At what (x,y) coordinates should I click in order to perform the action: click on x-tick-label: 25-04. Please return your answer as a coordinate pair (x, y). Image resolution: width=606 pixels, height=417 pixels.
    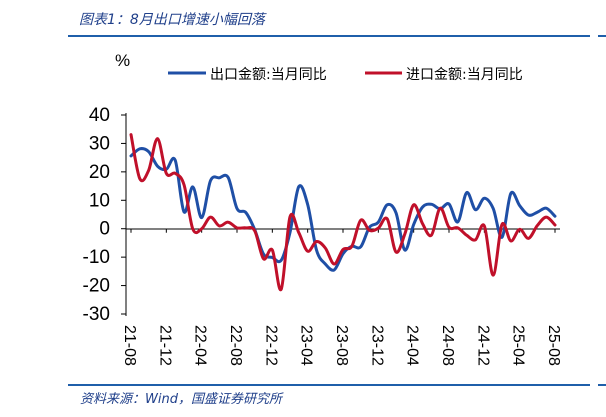
    Looking at the image, I should click on (518, 345).